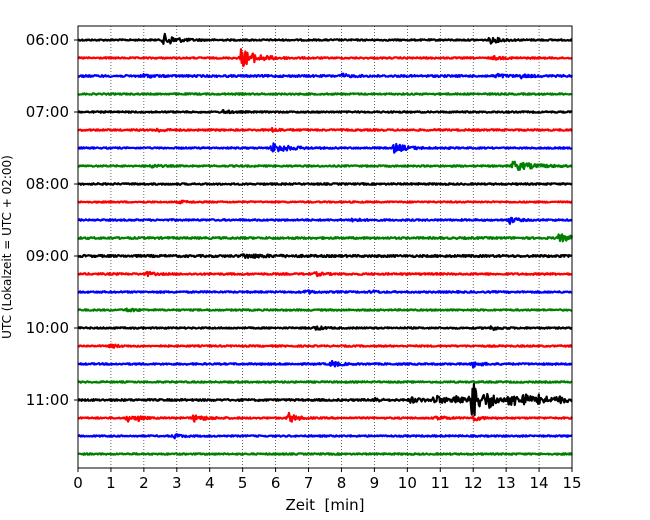 This screenshot has width=650, height=520. I want to click on x-axis-label: Zeit [min], so click(324, 505).